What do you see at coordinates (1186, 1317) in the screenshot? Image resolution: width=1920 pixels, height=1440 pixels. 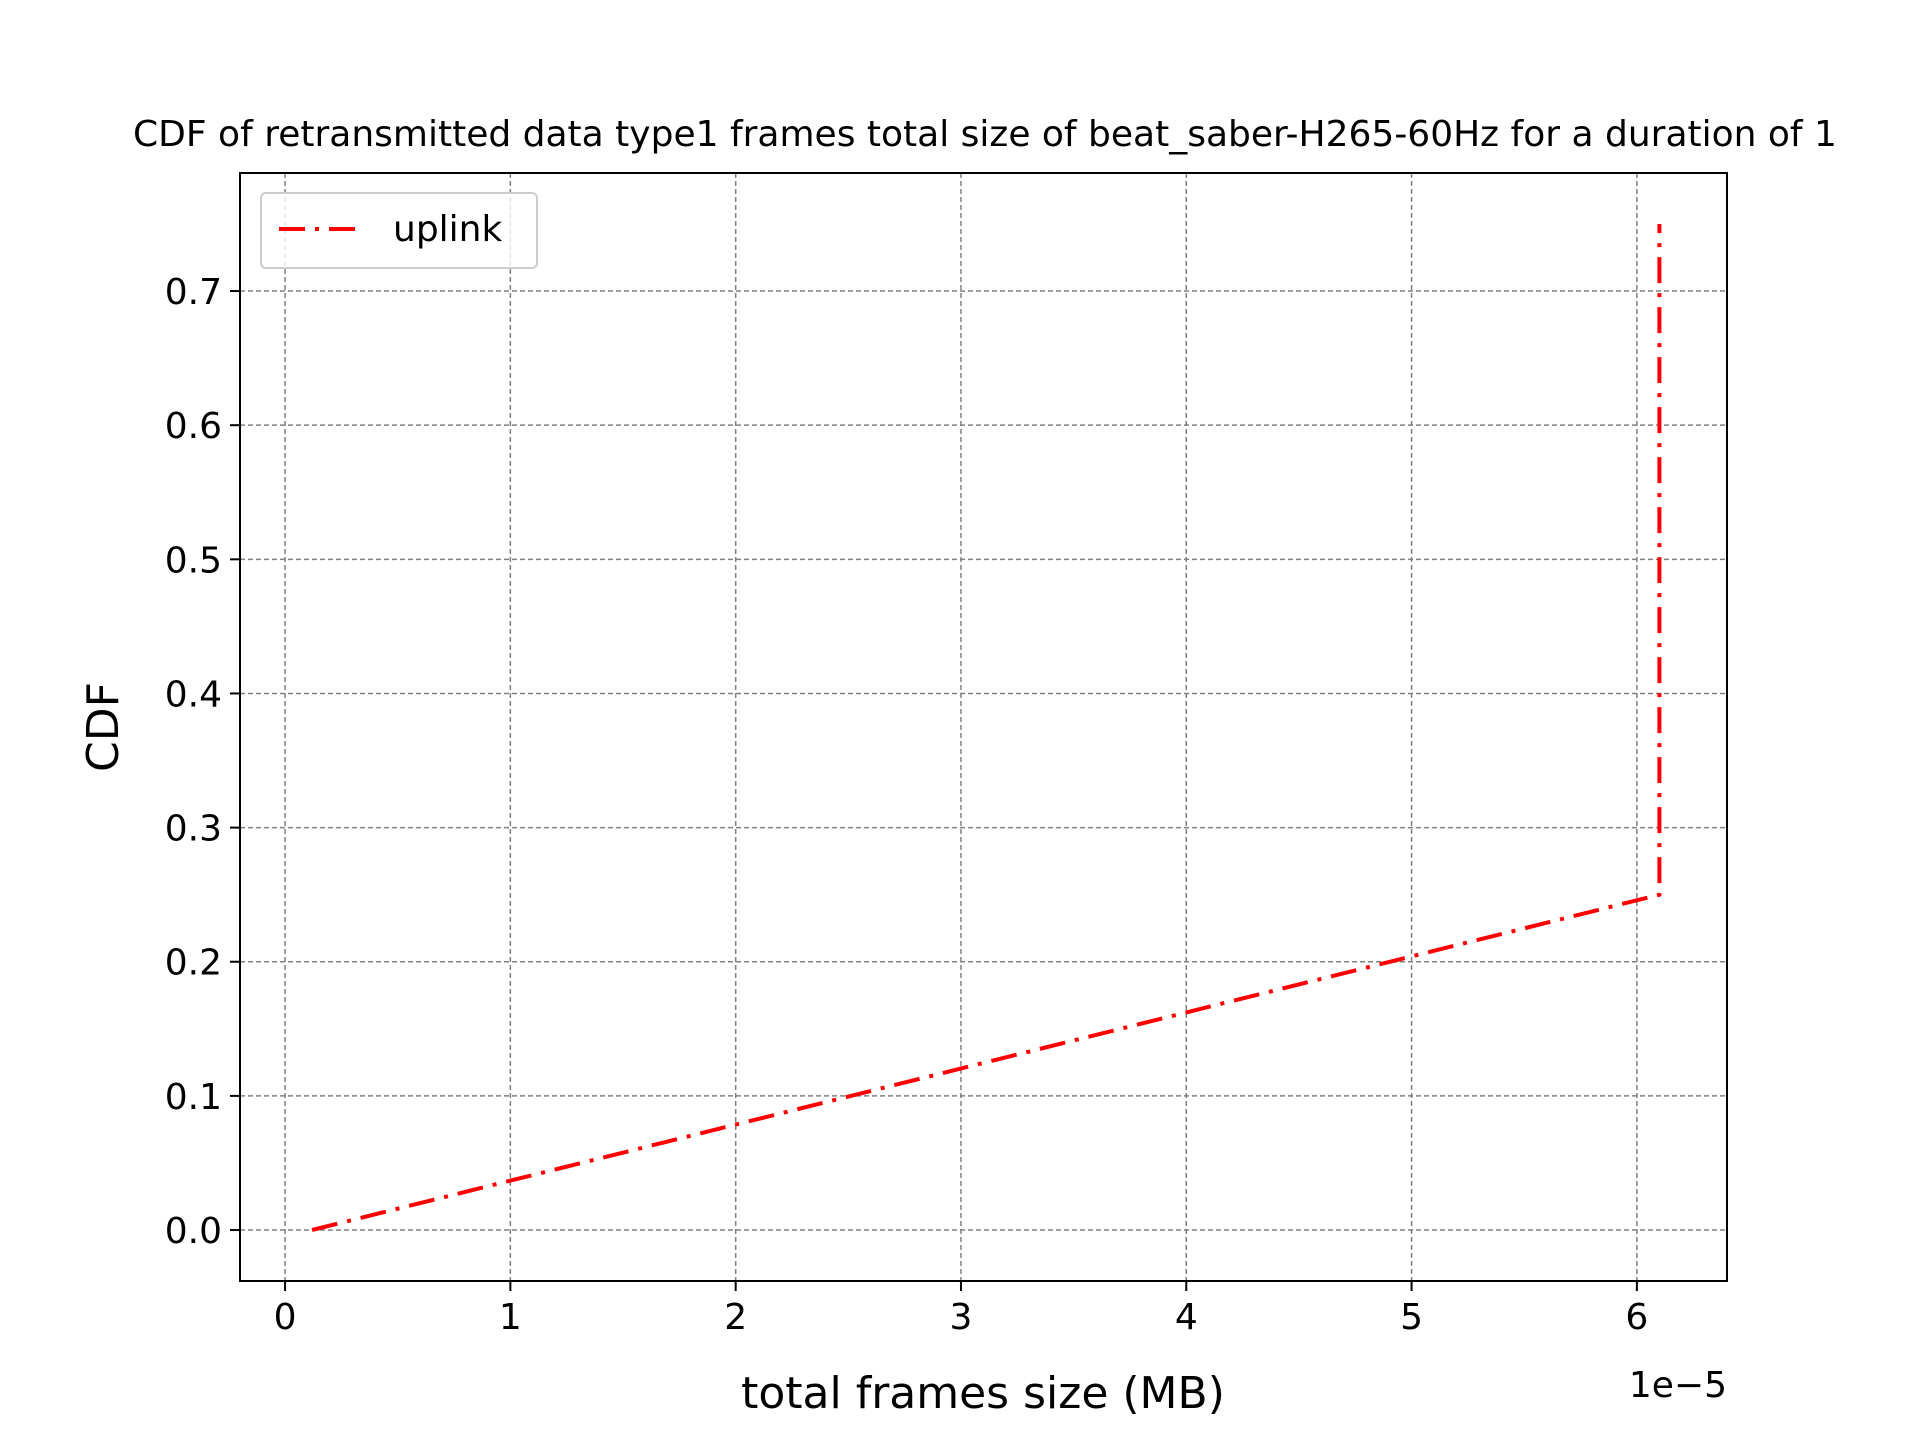 I see `x-tick-label: 4` at bounding box center [1186, 1317].